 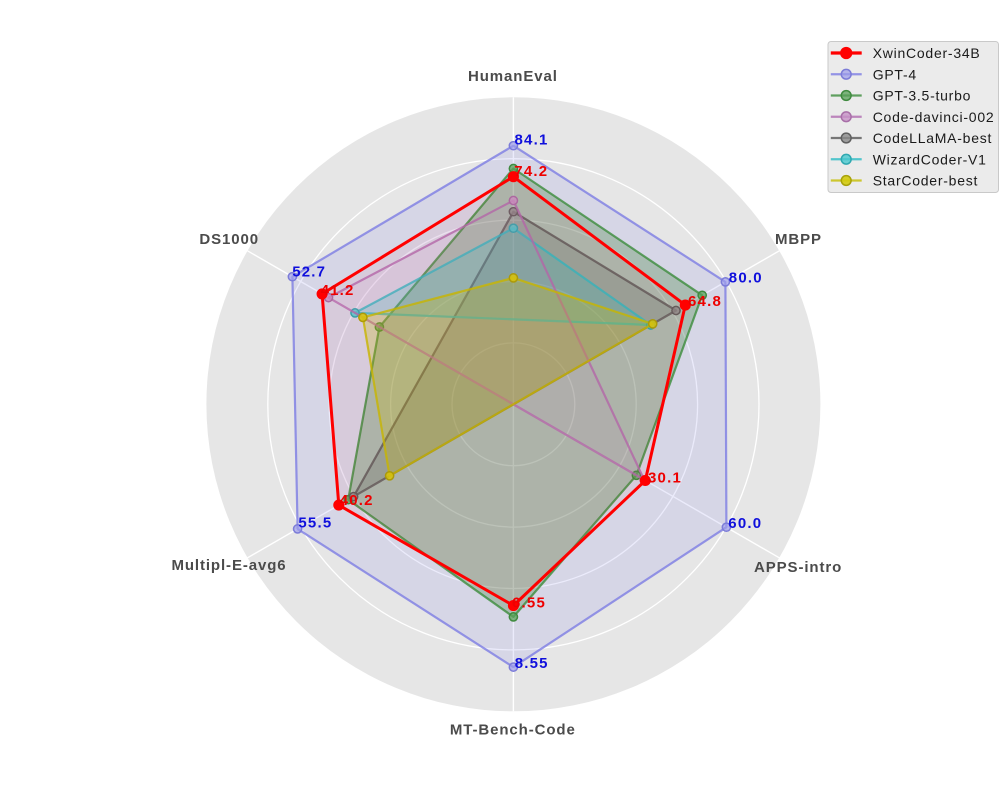 I want to click on svg-text: 84.1, so click(x=532, y=140).